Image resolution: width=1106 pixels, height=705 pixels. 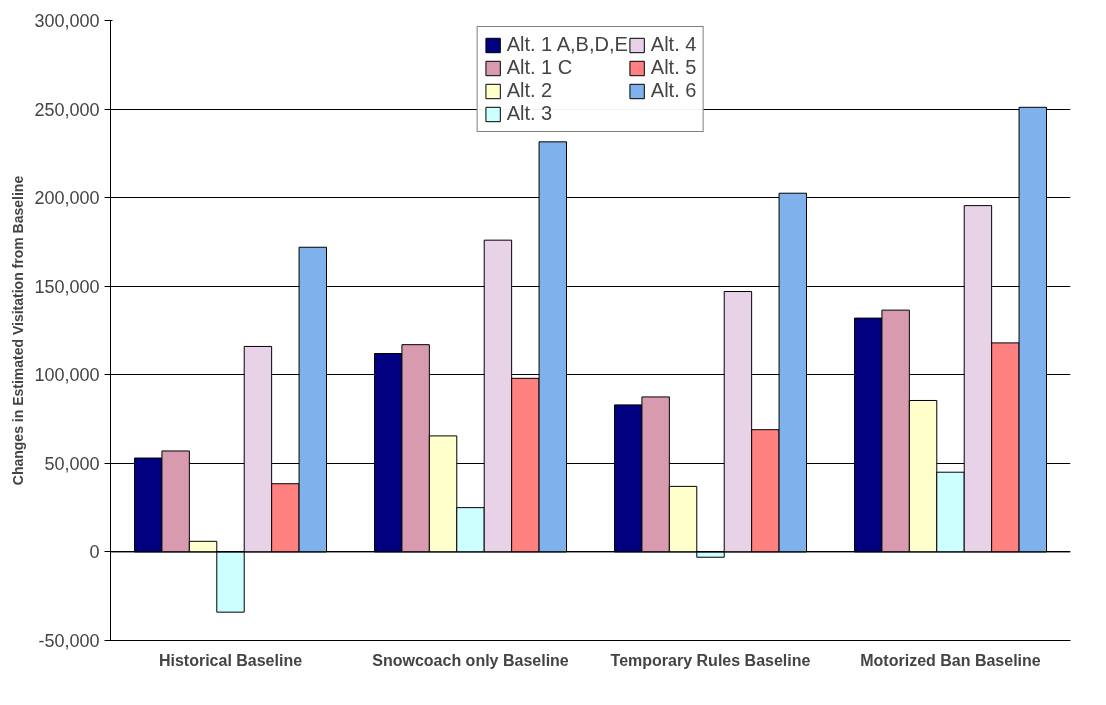 I want to click on x-tick-label: Temporary Rules Baseline, so click(x=710, y=660).